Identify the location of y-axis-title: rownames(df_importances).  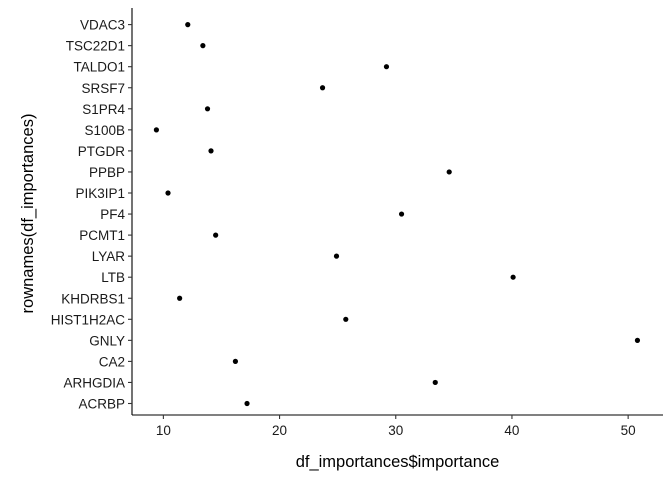
(28, 214).